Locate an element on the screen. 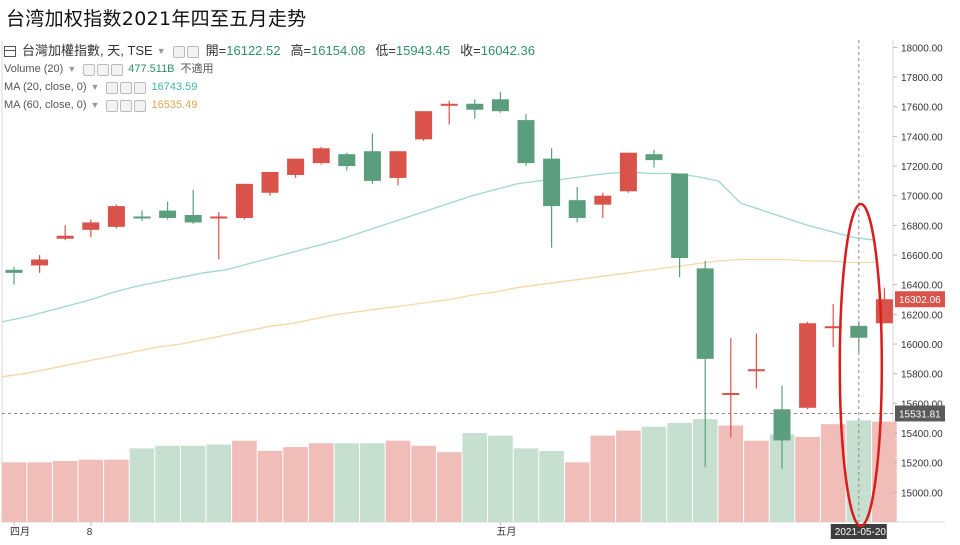 The image size is (960, 545). highlight-ellipse is located at coordinates (861, 365).